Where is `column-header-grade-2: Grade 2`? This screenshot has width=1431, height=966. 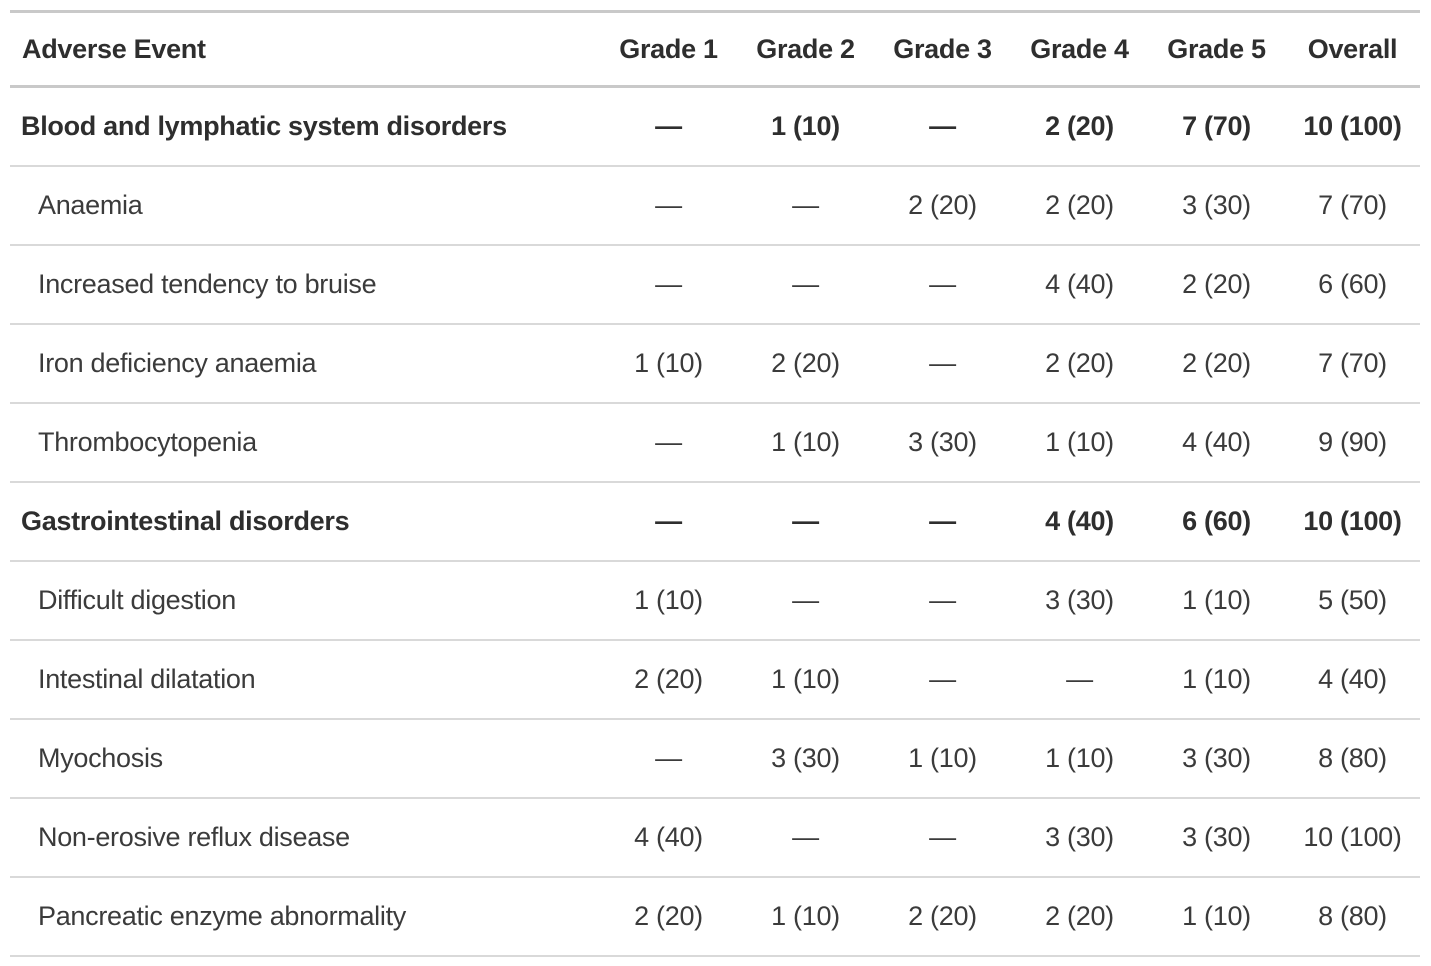 column-header-grade-2: Grade 2 is located at coordinates (805, 49).